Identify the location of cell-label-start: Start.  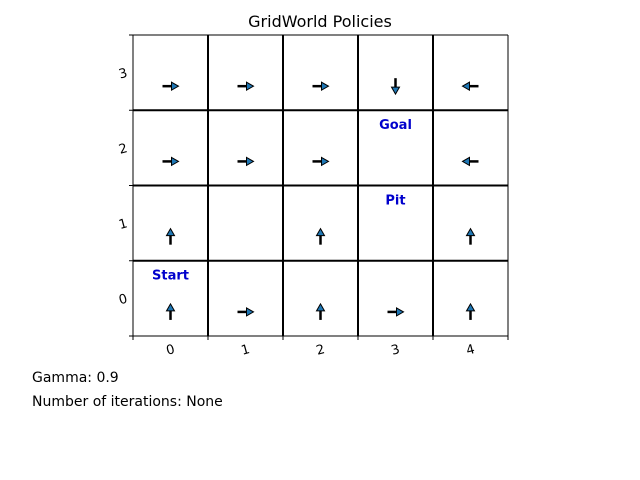
(170, 276).